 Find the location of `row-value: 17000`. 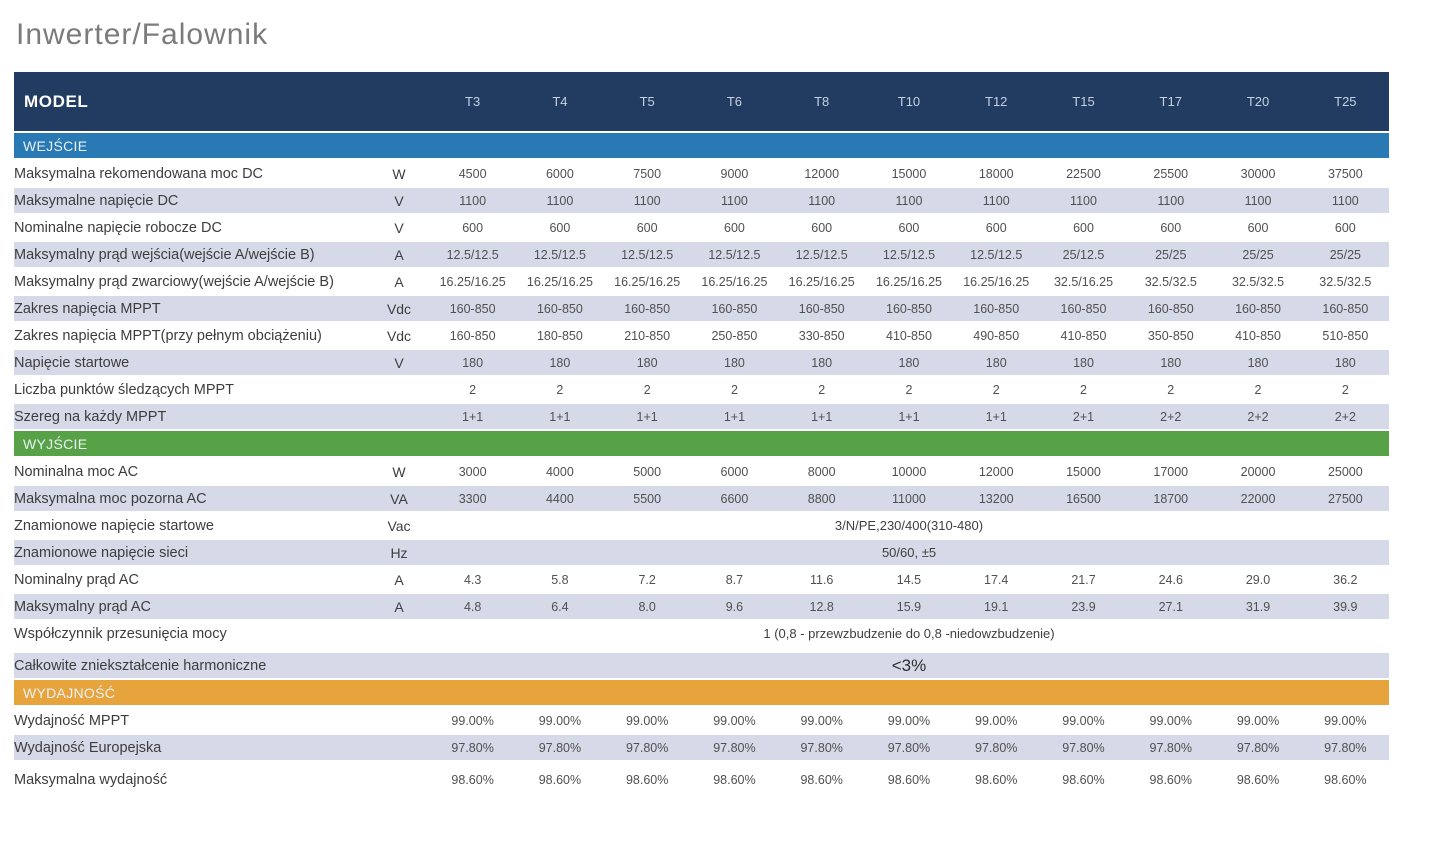

row-value: 17000 is located at coordinates (1171, 471).